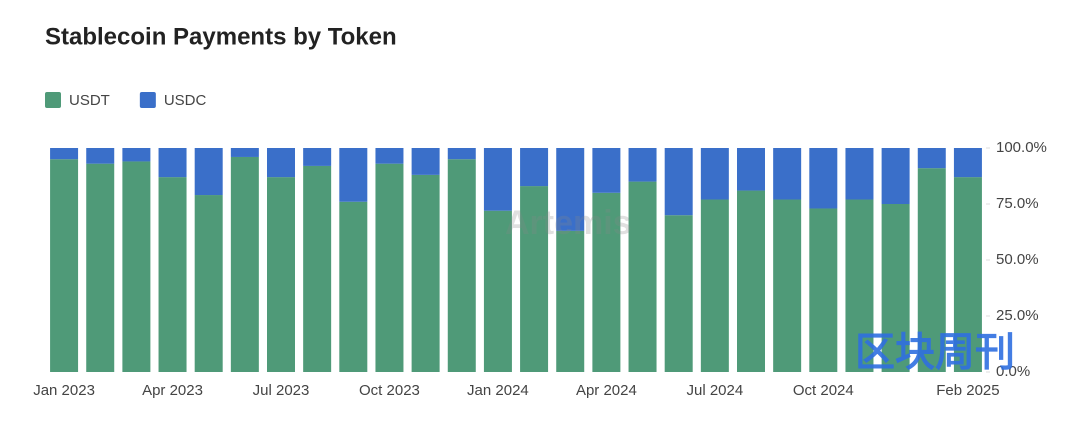 Image resolution: width=1080 pixels, height=428 pixels. I want to click on chart-title: Stablecoin Payments by Token, so click(221, 36).